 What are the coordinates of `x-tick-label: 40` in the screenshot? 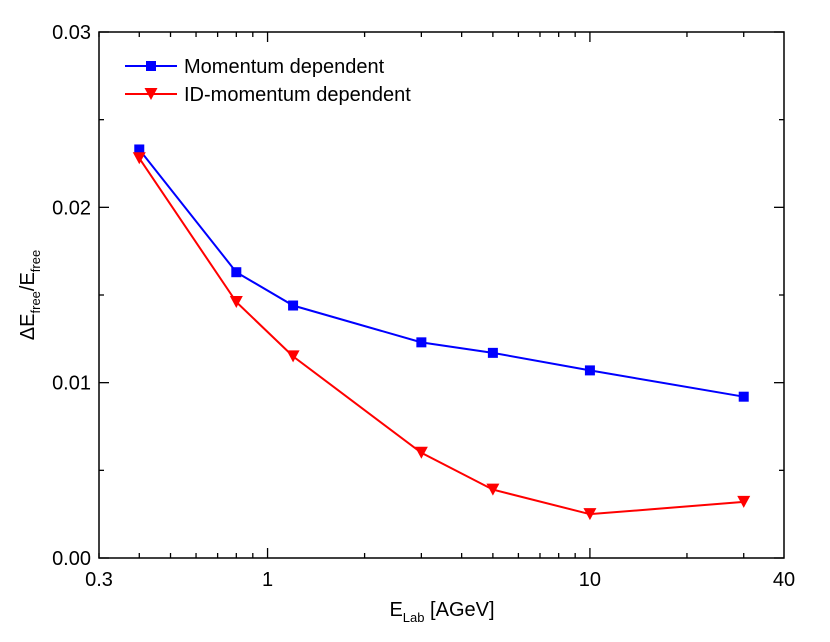 It's located at (784, 580).